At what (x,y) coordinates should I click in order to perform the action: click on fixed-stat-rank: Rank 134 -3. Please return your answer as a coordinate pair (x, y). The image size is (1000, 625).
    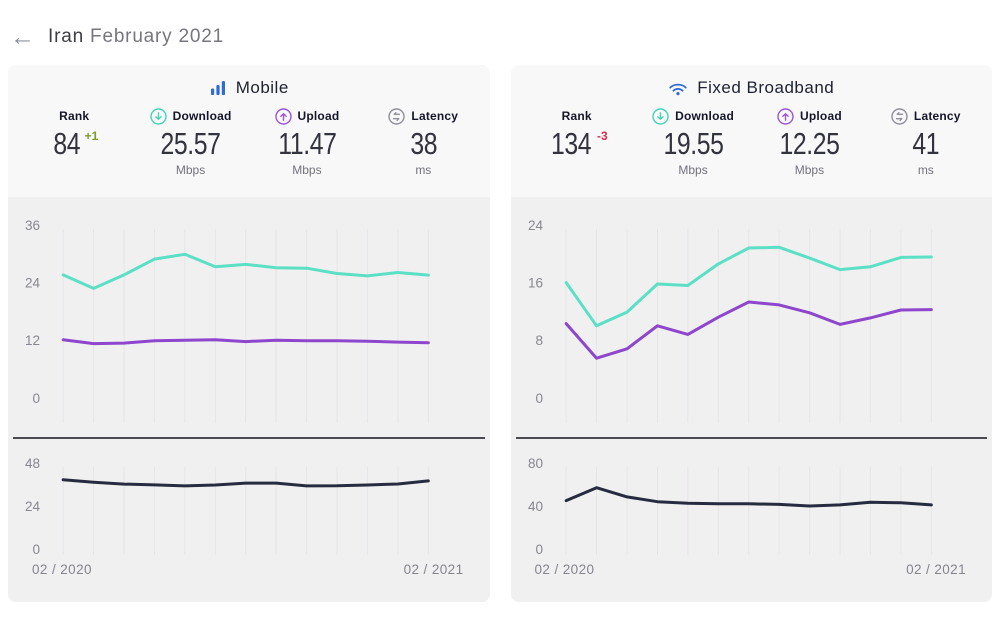
    Looking at the image, I should click on (577, 142).